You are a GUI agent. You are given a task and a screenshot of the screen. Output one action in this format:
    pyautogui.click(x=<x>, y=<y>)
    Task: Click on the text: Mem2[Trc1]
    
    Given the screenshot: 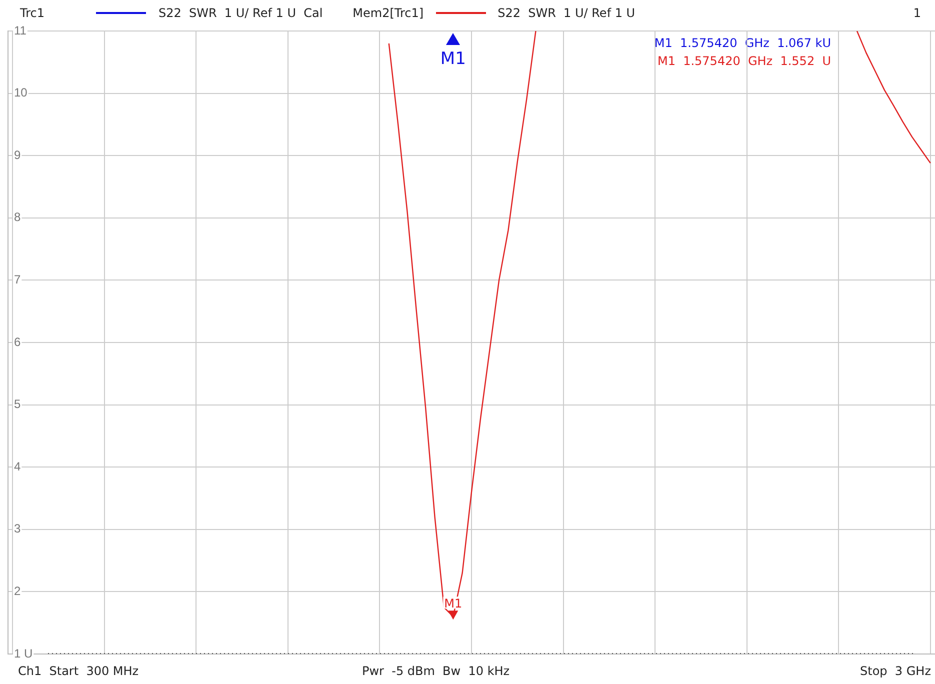 What is the action you would take?
    pyautogui.click(x=388, y=13)
    